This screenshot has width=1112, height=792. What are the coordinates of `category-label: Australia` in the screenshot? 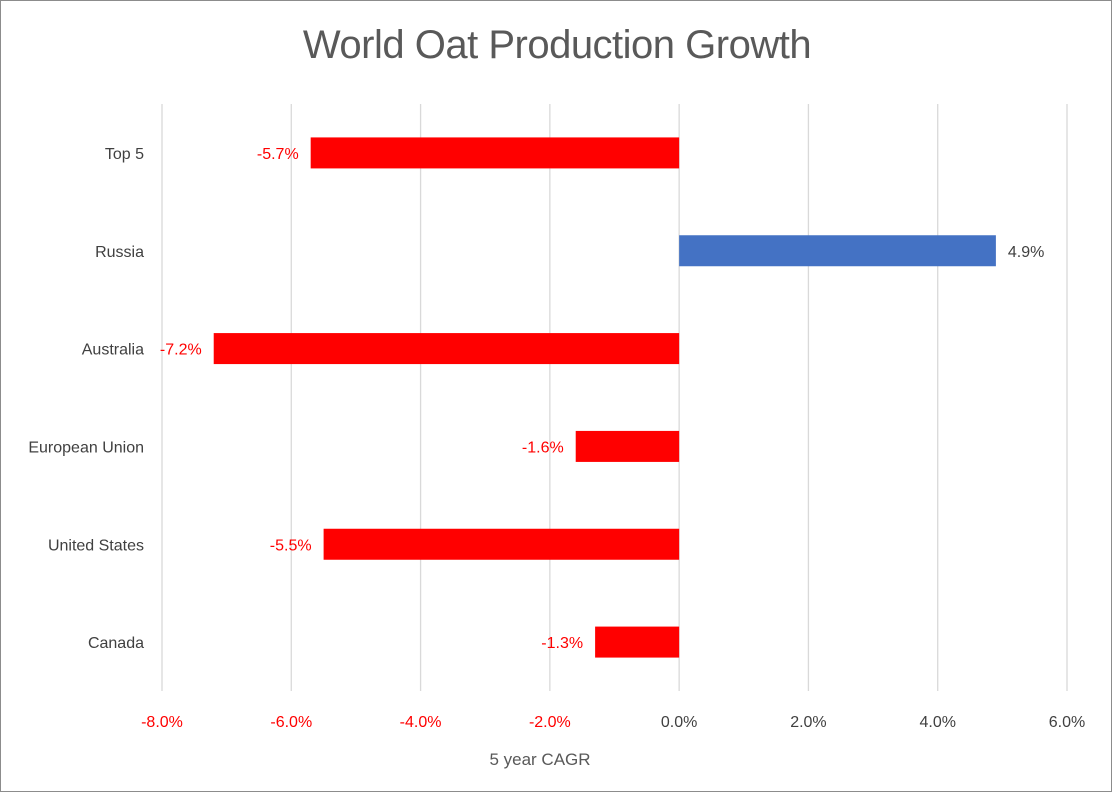 It's located at (113, 350).